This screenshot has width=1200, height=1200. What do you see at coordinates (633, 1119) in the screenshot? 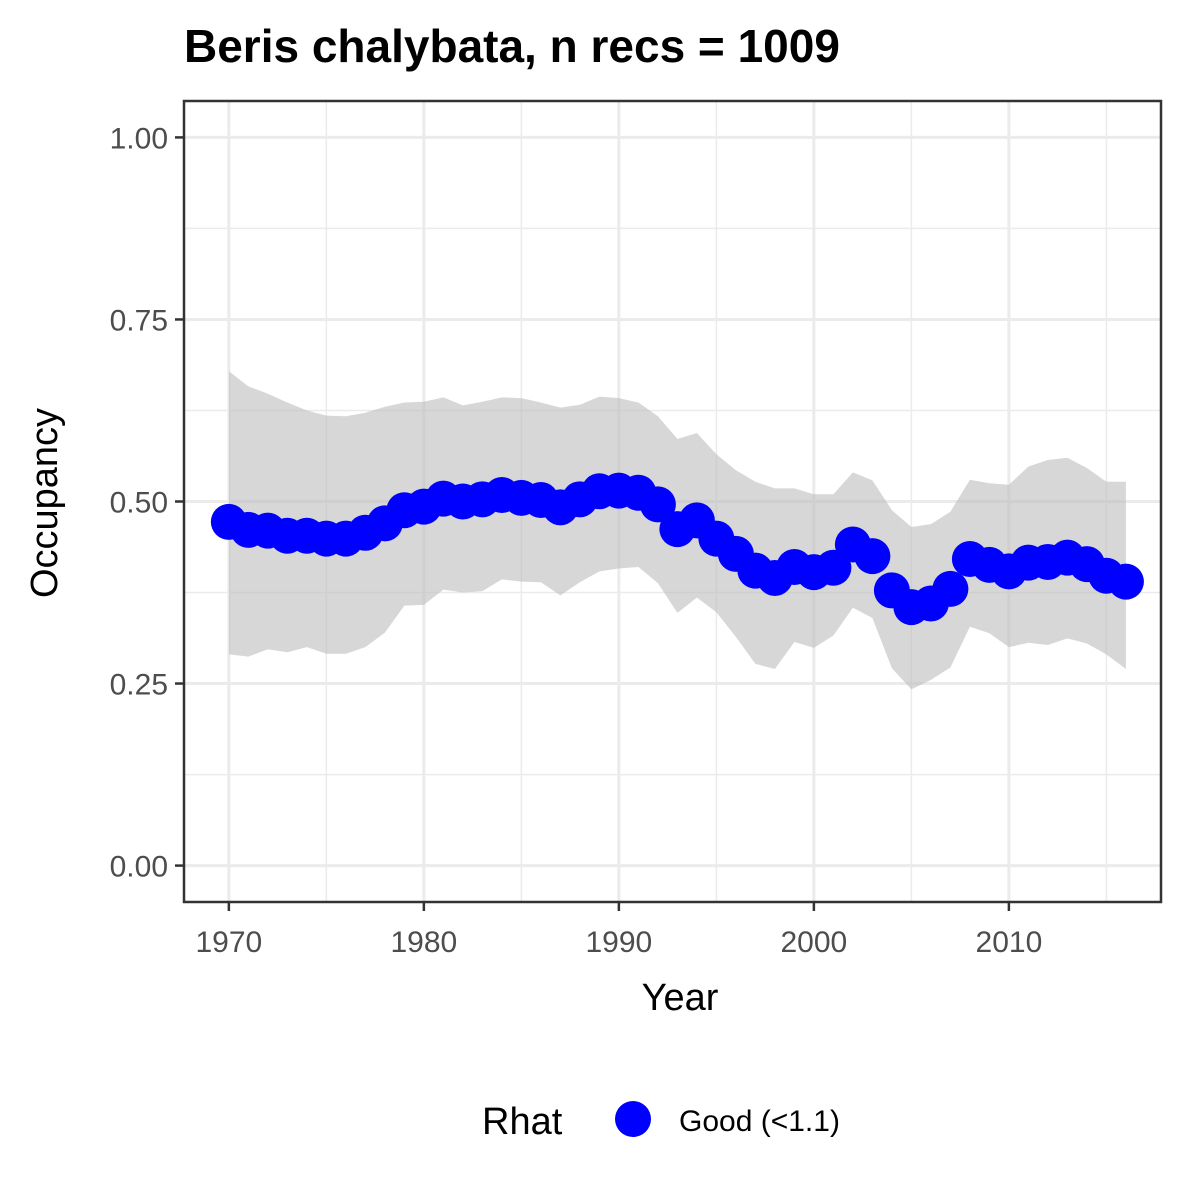
I see `legend-key-good` at bounding box center [633, 1119].